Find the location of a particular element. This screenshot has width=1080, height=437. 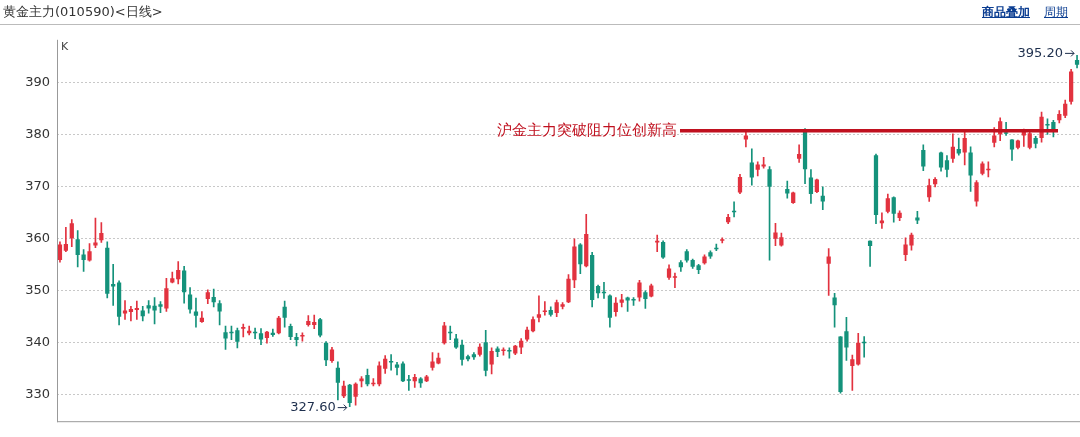

text: 商品叠加 is located at coordinates (1006, 12).